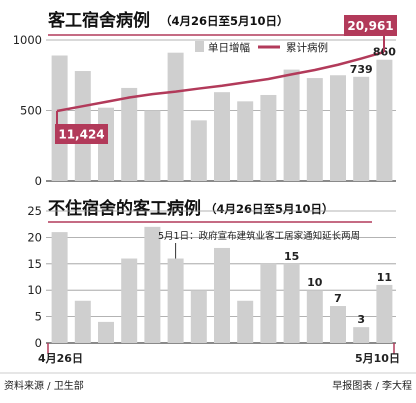  Describe the element at coordinates (259, 236) in the screenshot. I see `annotation-text: 5月1日：政府宣布建筑业客工居家通知延长两周` at that location.